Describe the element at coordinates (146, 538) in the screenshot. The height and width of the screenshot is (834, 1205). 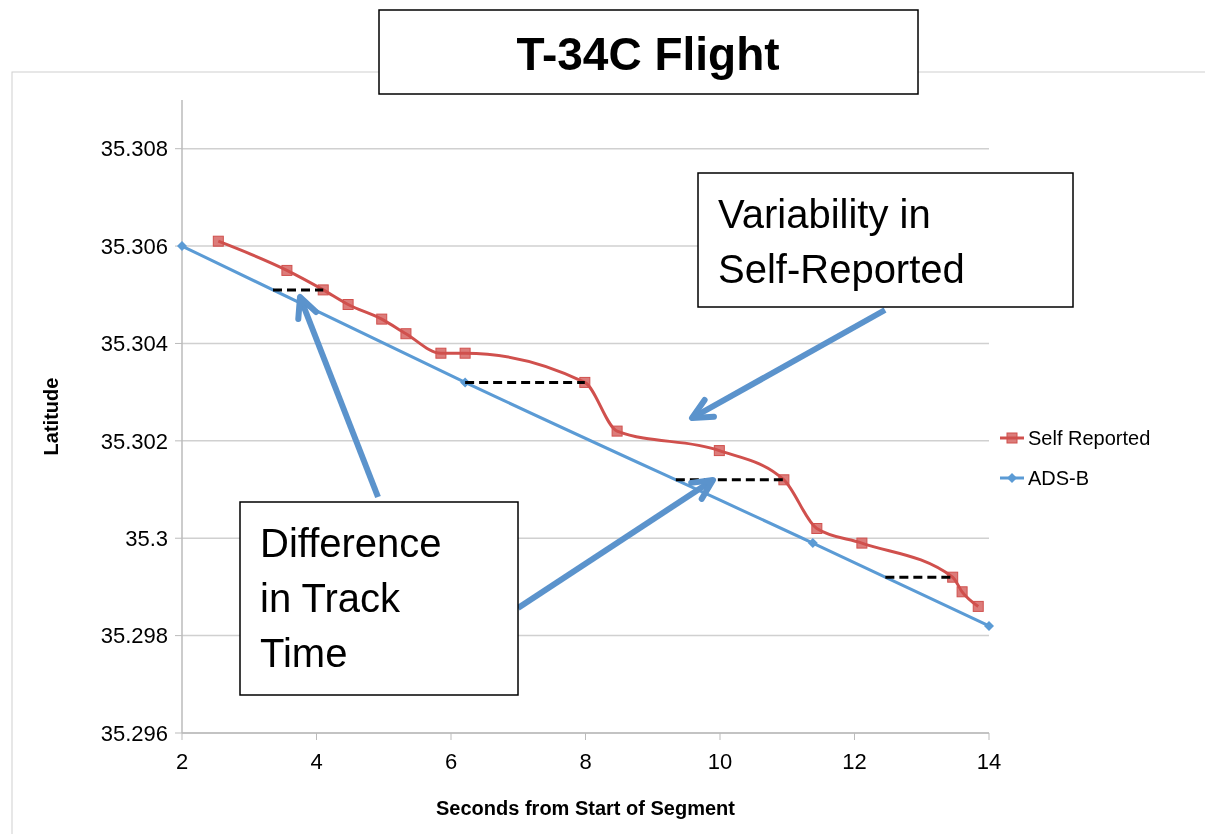
I see `y-tick-label: 35.3` at that location.